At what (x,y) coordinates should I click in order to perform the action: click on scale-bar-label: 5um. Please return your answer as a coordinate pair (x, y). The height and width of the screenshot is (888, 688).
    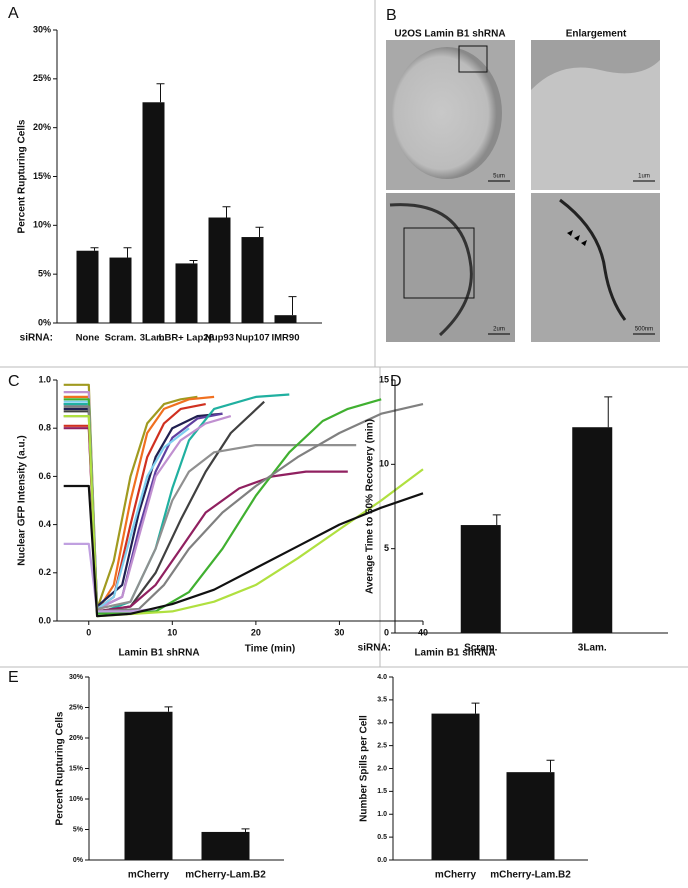
    Looking at the image, I should click on (499, 177).